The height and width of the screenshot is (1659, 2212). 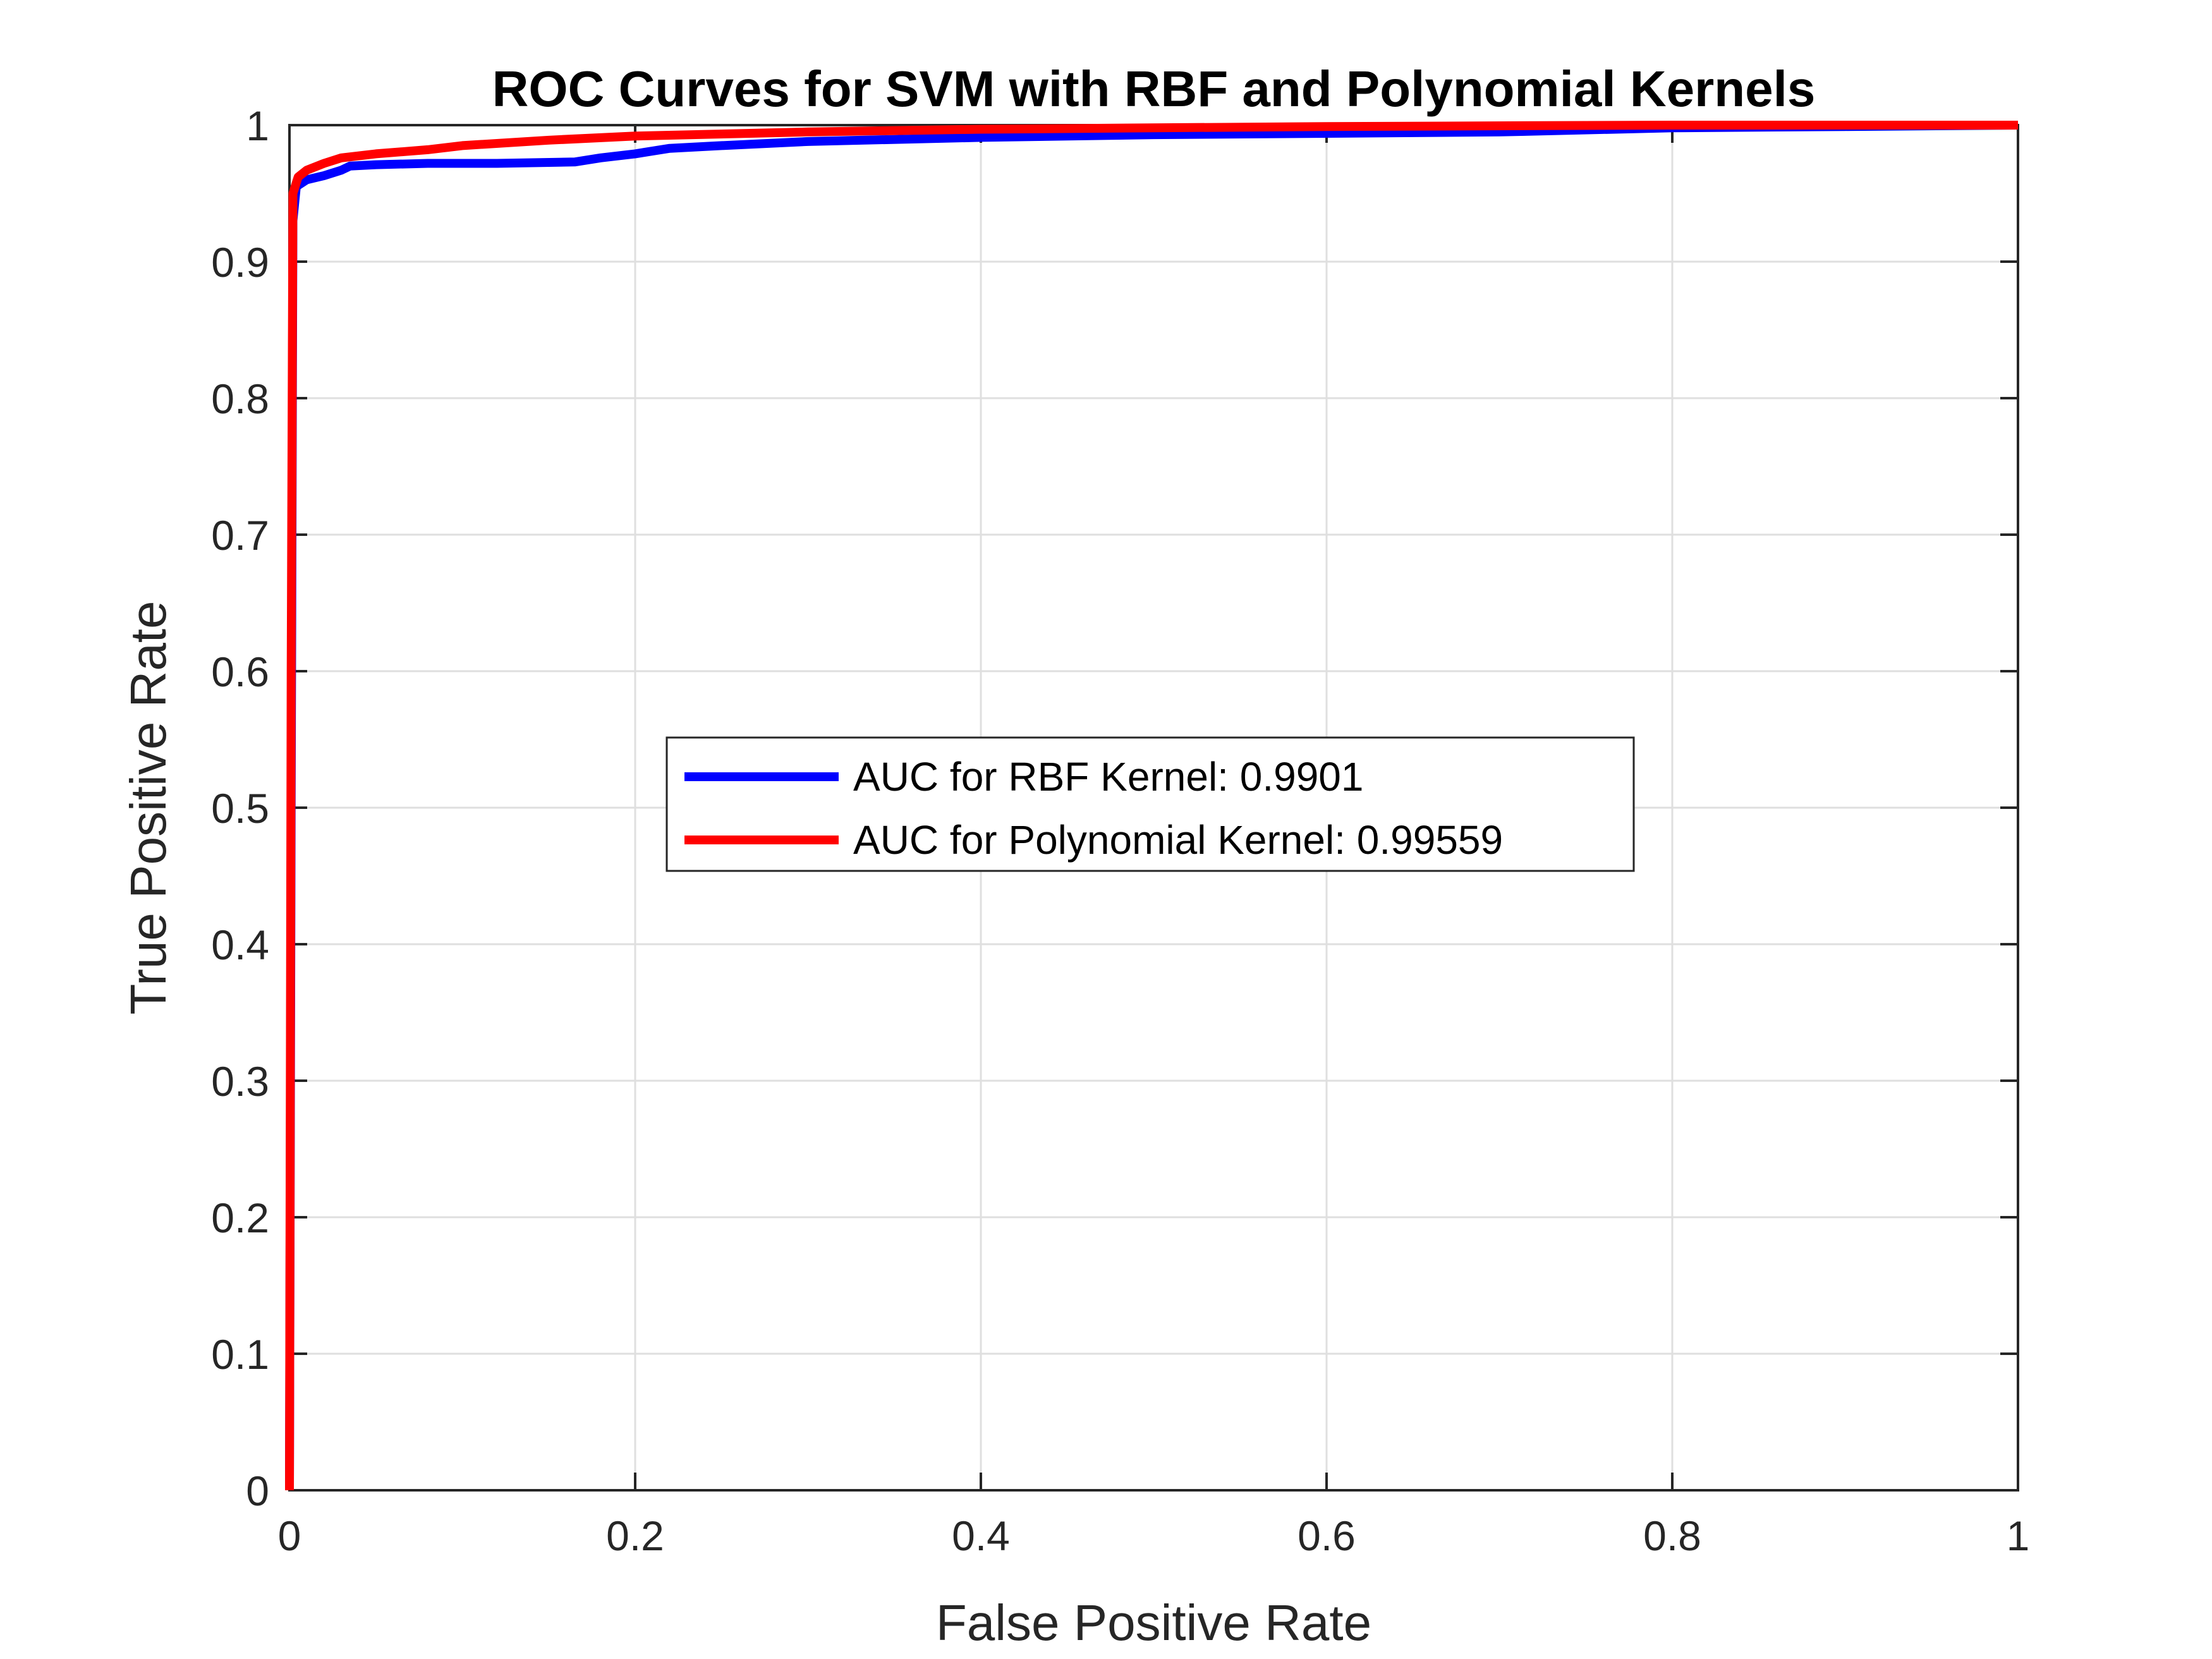 I want to click on legend-entry-0: AUC for RBF Kernel: 0.9901, so click(x=1108, y=776).